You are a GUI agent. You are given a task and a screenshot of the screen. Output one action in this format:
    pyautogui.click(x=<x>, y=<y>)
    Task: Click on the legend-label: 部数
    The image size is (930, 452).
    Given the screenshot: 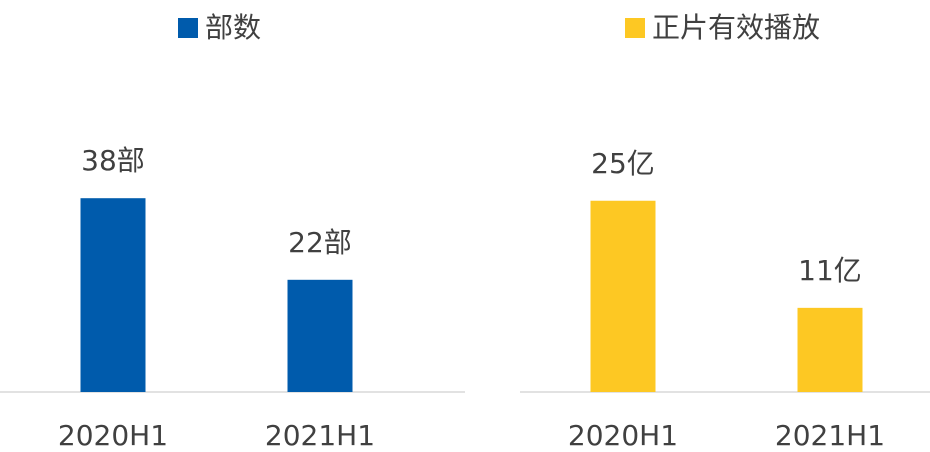 What is the action you would take?
    pyautogui.click(x=233, y=27)
    